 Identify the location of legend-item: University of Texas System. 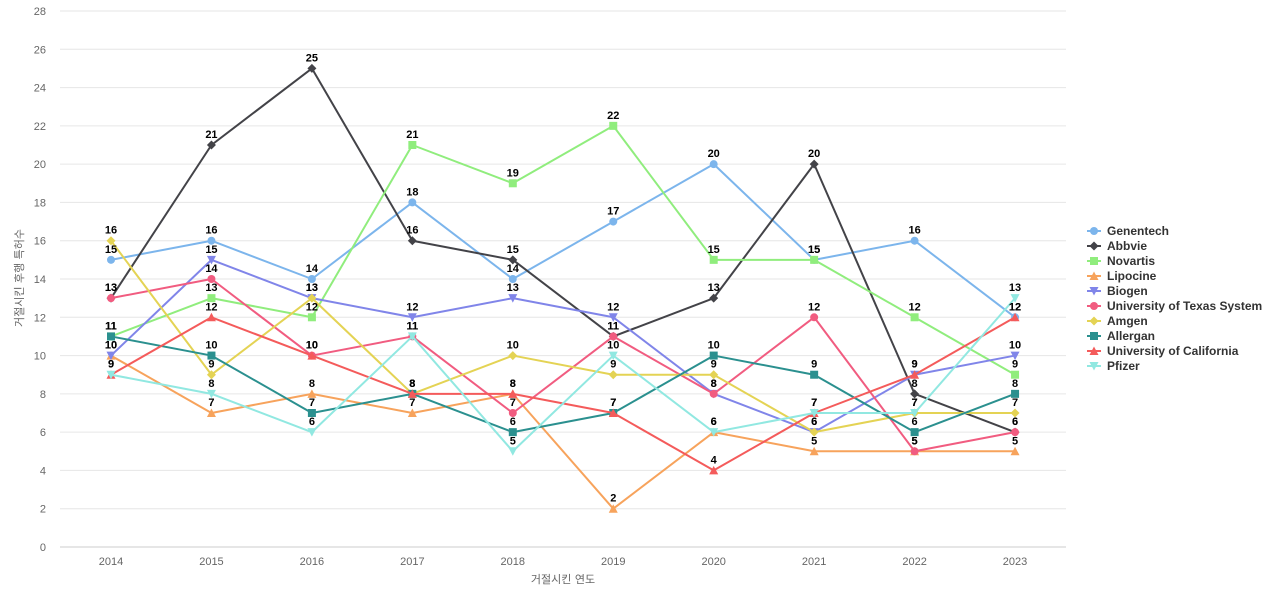
(1174, 306).